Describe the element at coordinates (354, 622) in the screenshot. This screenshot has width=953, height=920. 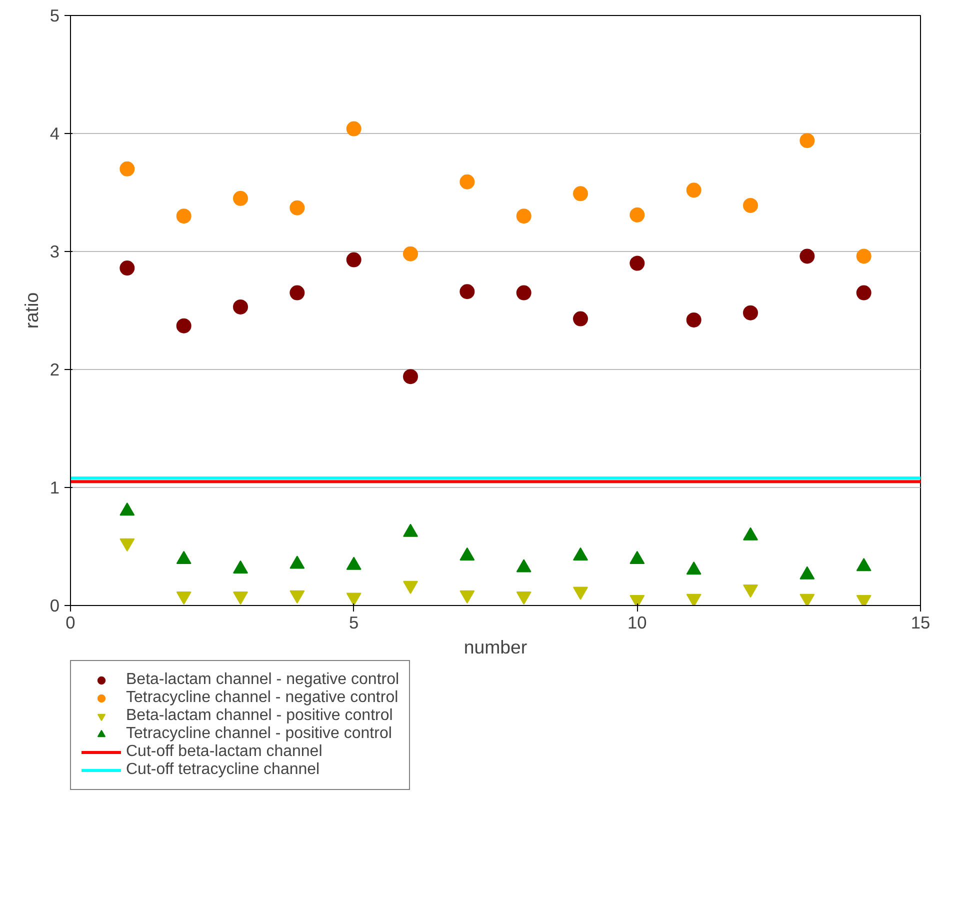
I see `x-tick-label: 5` at that location.